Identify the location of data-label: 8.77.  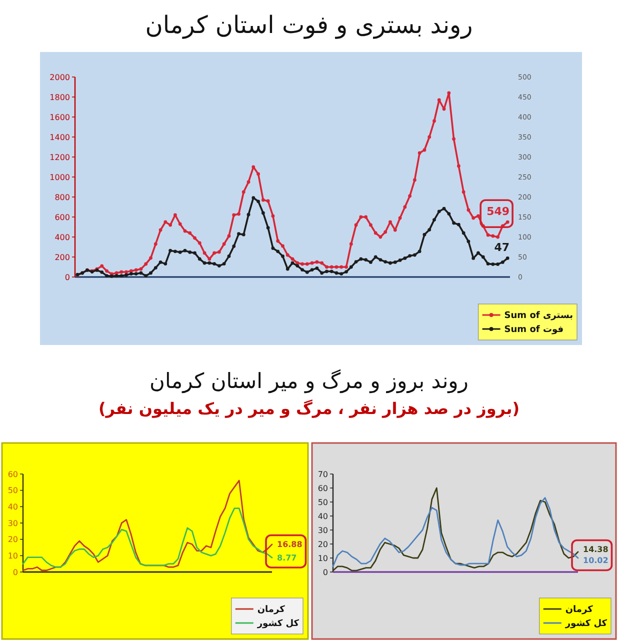
(287, 557).